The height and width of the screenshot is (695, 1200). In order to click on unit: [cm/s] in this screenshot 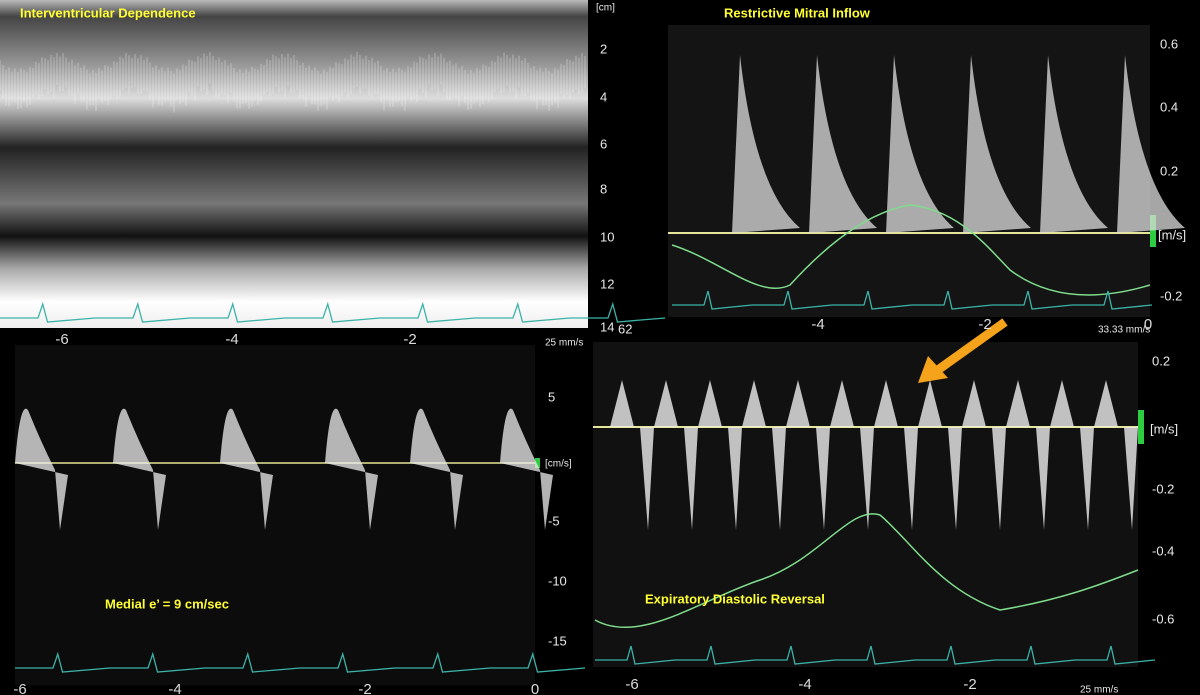, I will do `click(558, 464)`.